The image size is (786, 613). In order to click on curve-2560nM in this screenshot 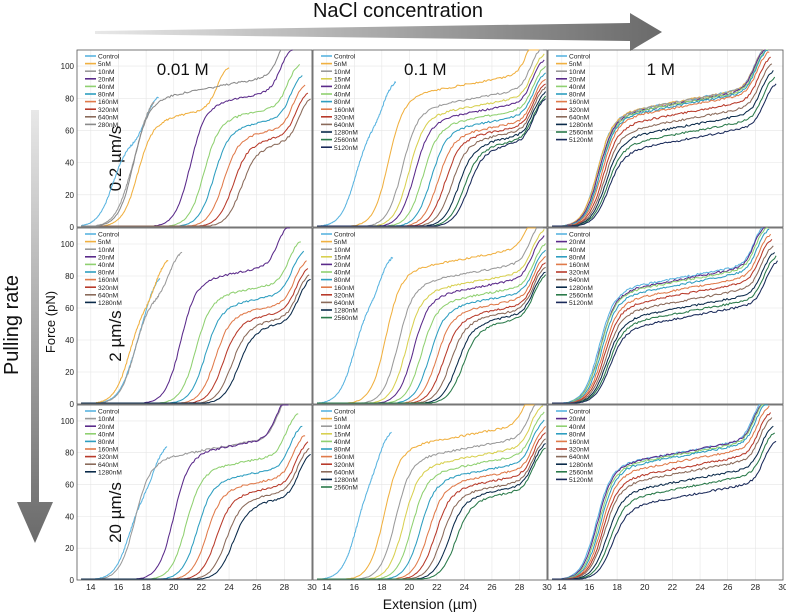, I will do `click(664, 506)`.